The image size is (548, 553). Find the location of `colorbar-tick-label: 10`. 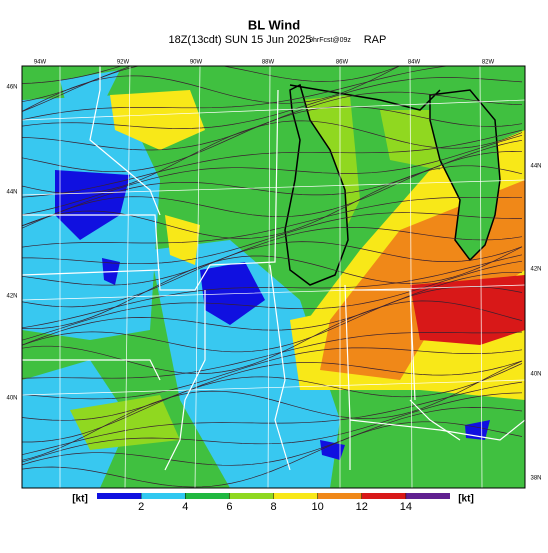

colorbar-tick-label: 10 is located at coordinates (318, 507).